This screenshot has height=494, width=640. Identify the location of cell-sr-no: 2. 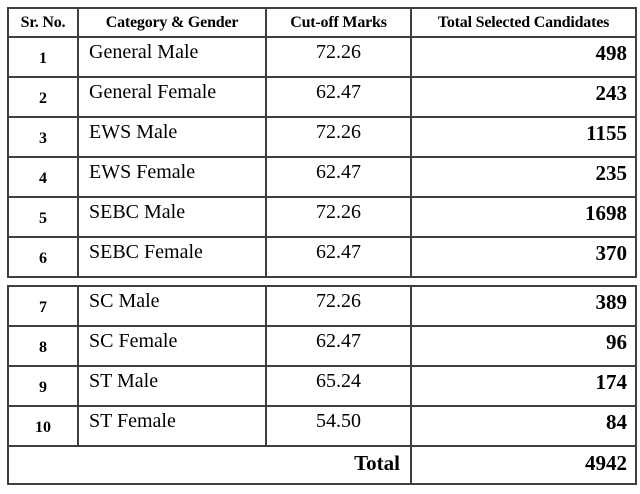
(43, 97).